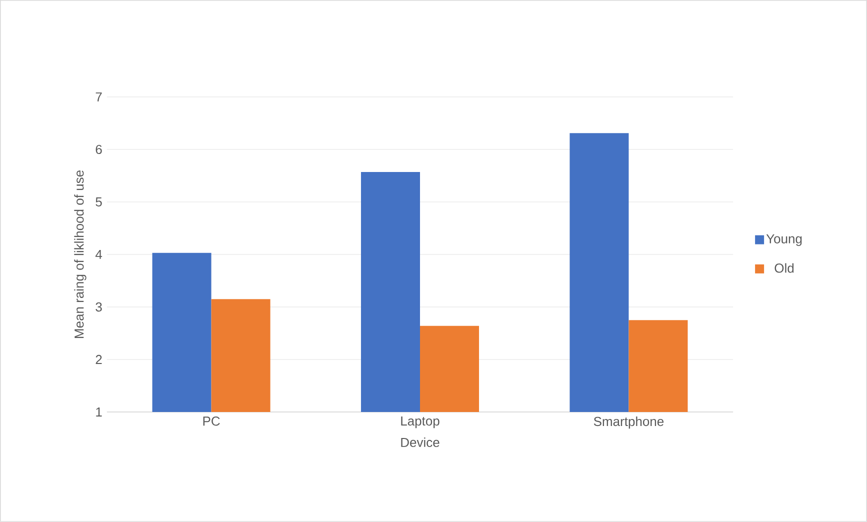 This screenshot has height=522, width=867. I want to click on y-tick-label: 6, so click(99, 149).